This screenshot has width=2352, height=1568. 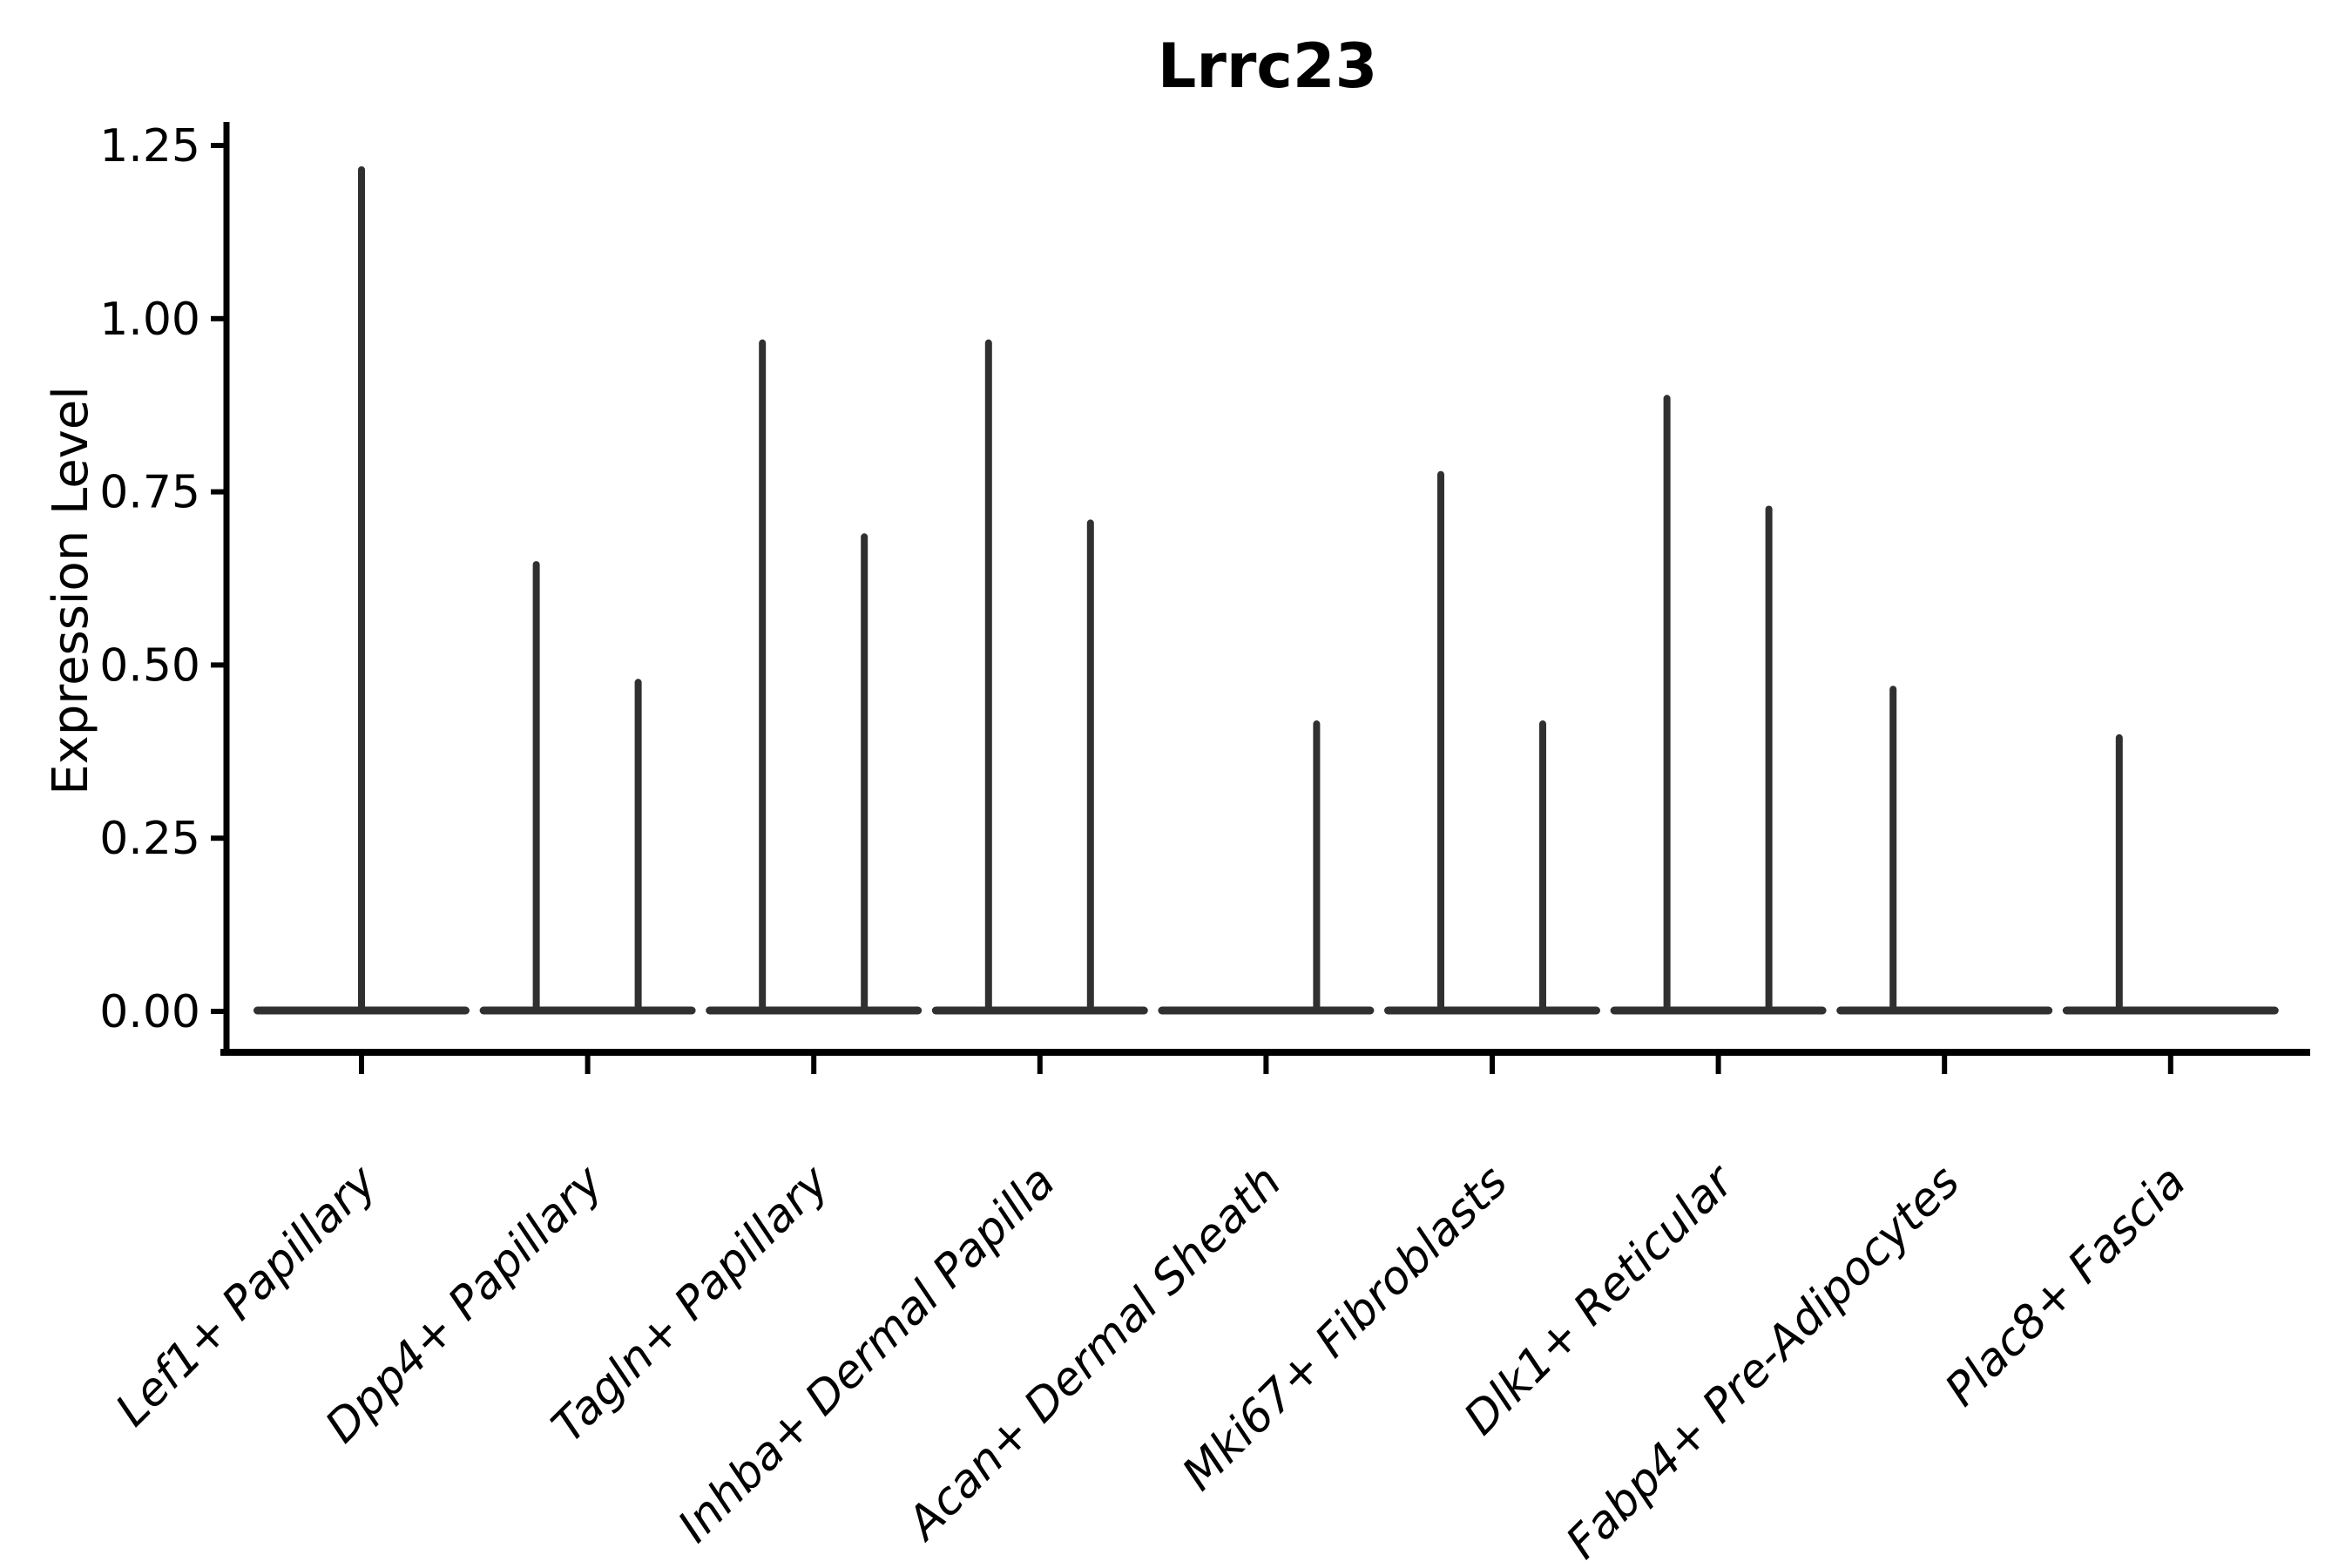 What do you see at coordinates (1763, 1362) in the screenshot?
I see `x-tick-label: Fabp4+ Pre-Adipocytes` at bounding box center [1763, 1362].